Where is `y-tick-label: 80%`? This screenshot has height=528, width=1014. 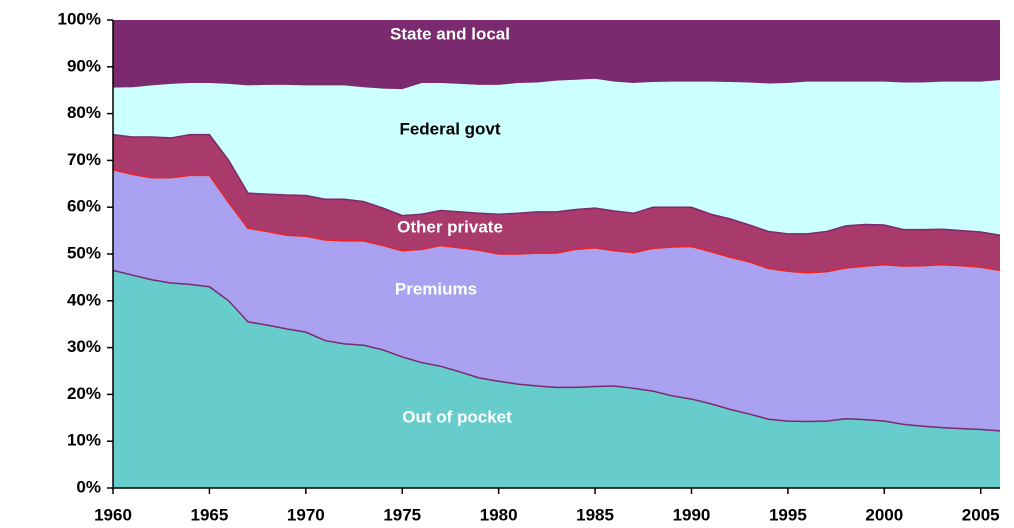 y-tick-label: 80% is located at coordinates (84, 112).